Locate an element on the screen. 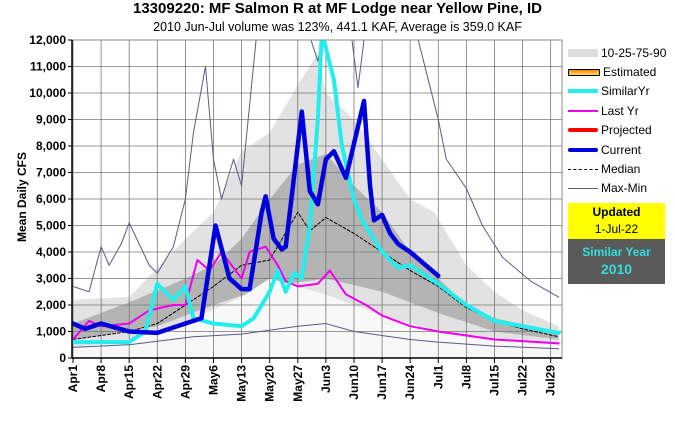 This screenshot has height=421, width=675. y-tick-label: 0 is located at coordinates (62, 358).